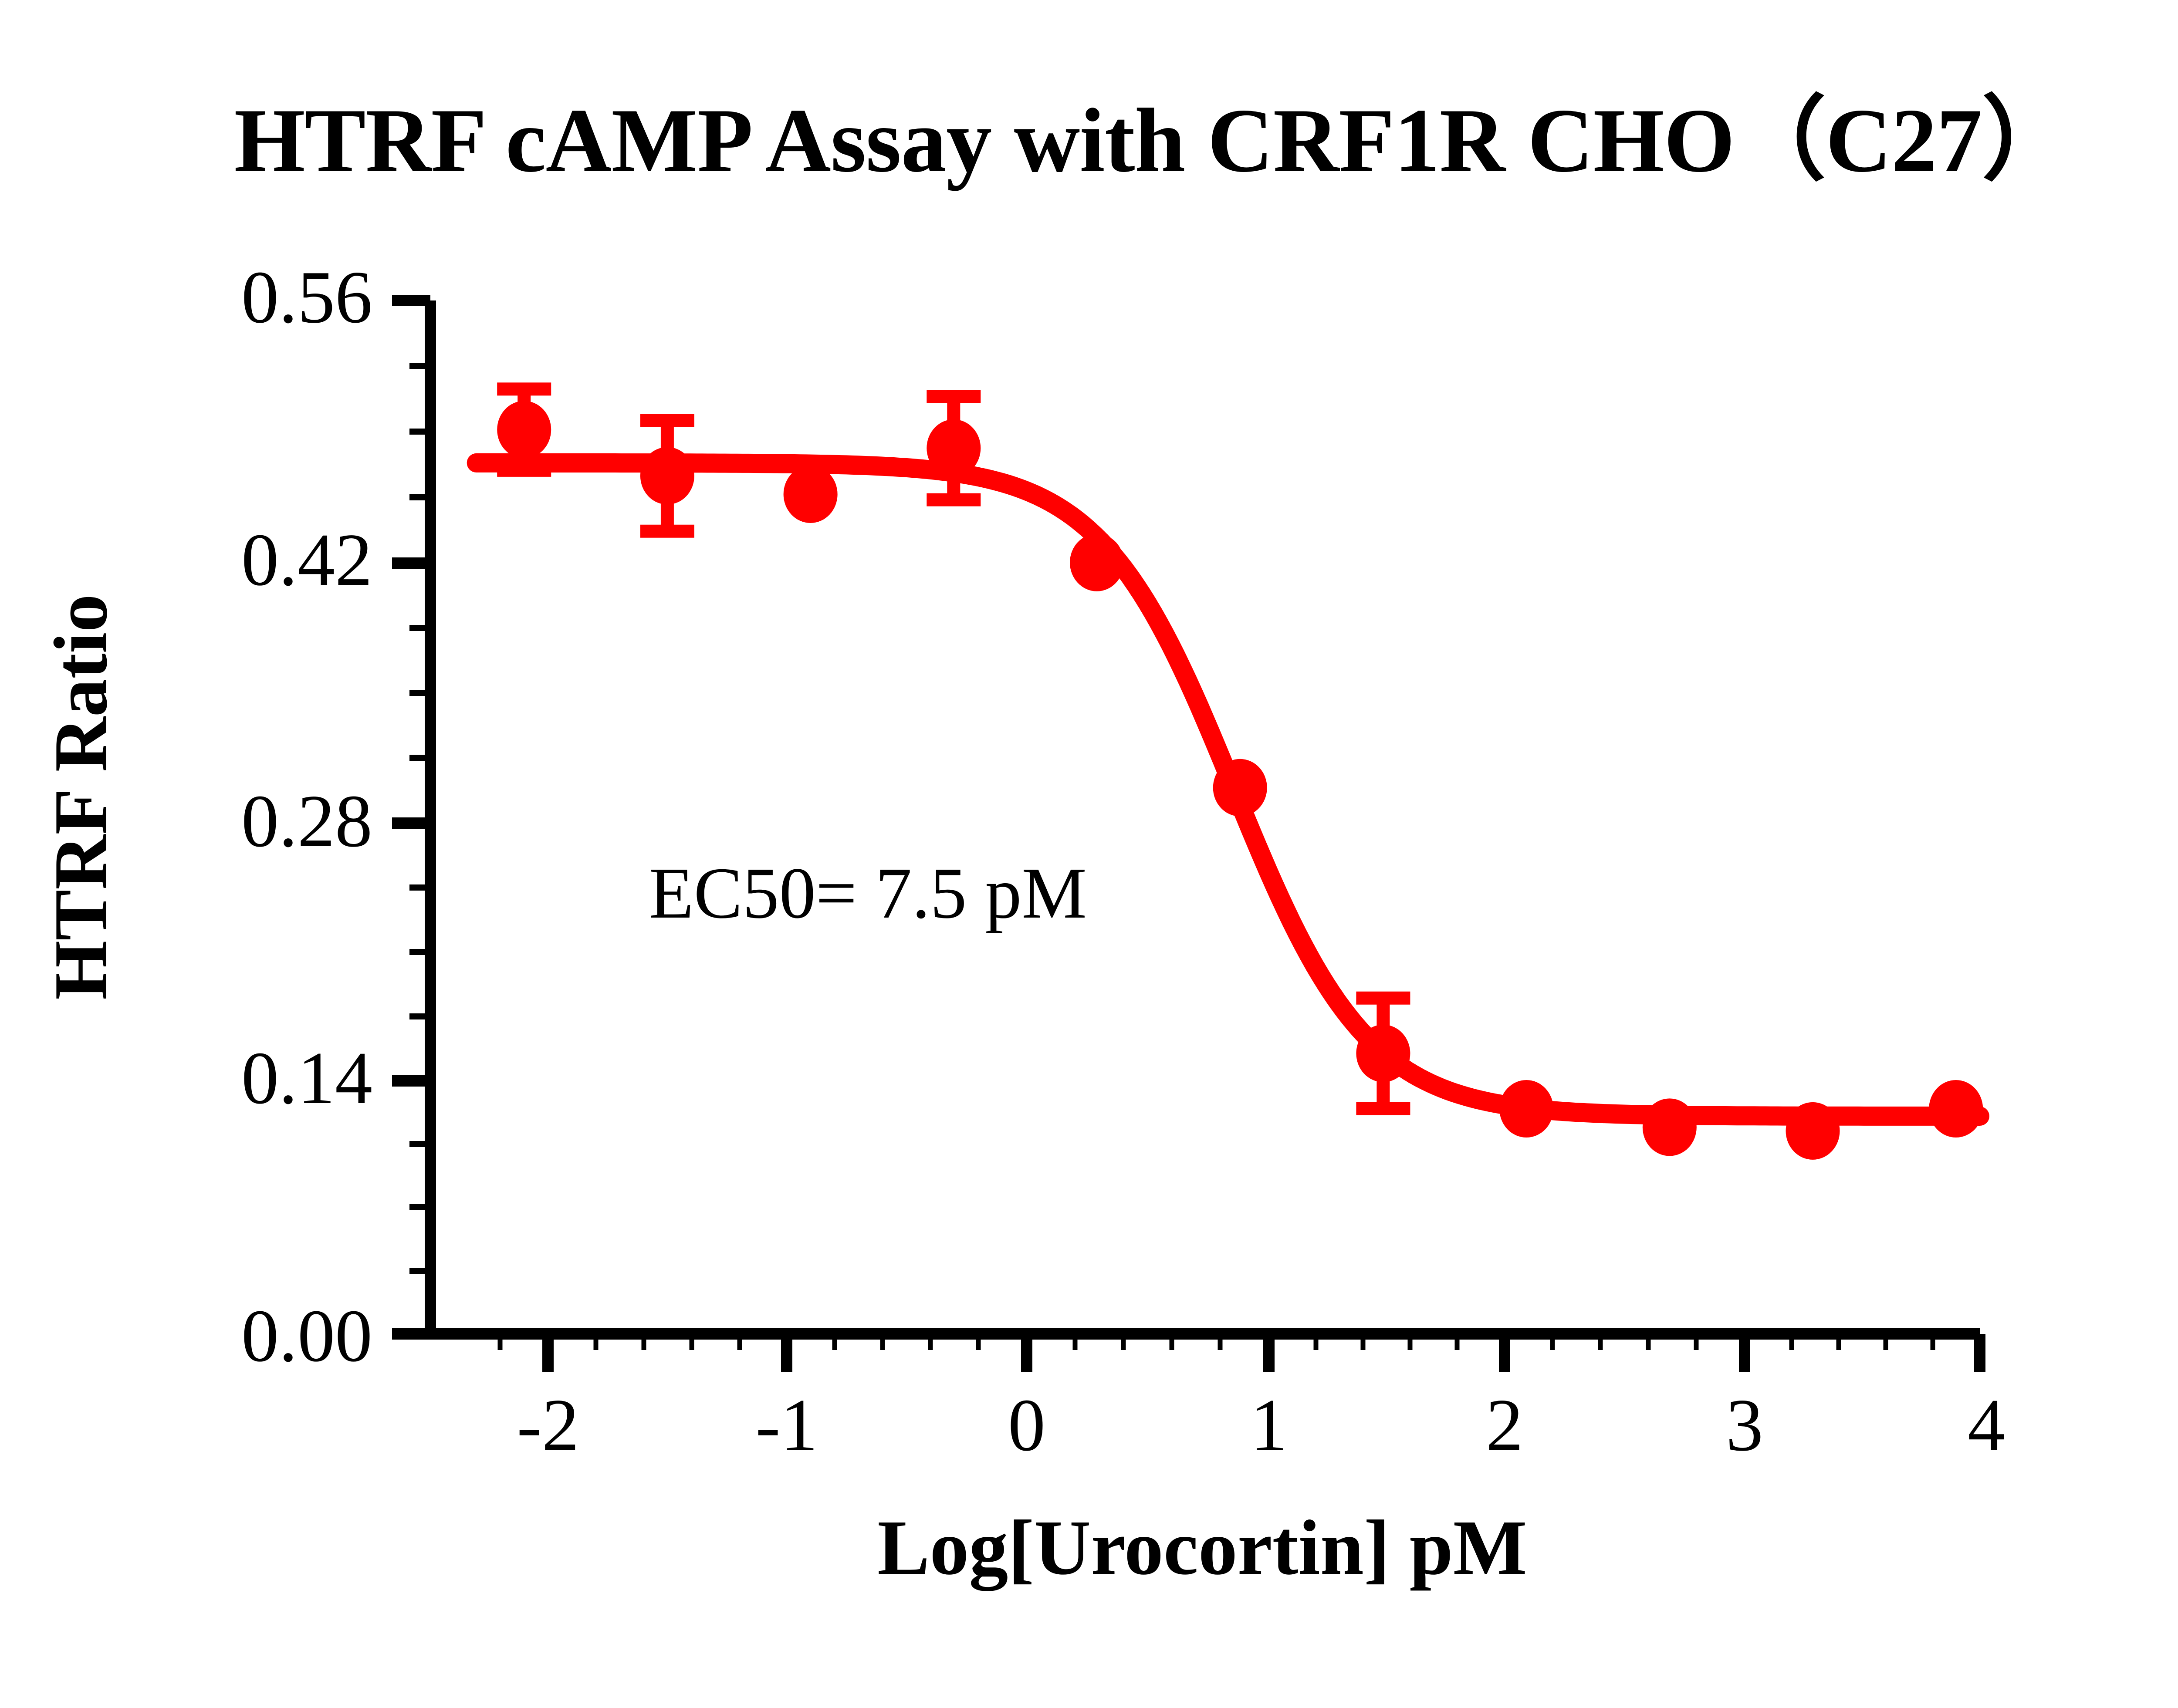  I want to click on y-tick-label-1: 0.42, so click(306, 560).